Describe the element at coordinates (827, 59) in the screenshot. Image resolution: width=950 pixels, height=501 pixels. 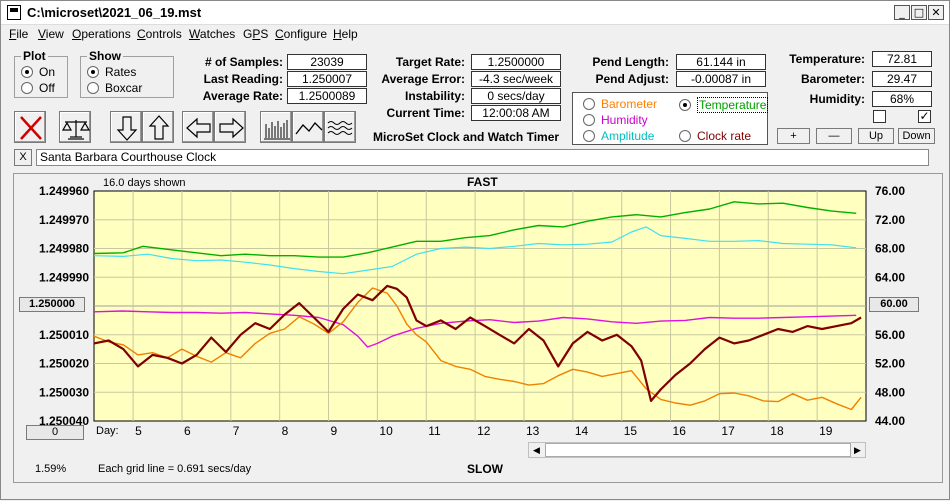
I see `temperature-label: Temperature:` at that location.